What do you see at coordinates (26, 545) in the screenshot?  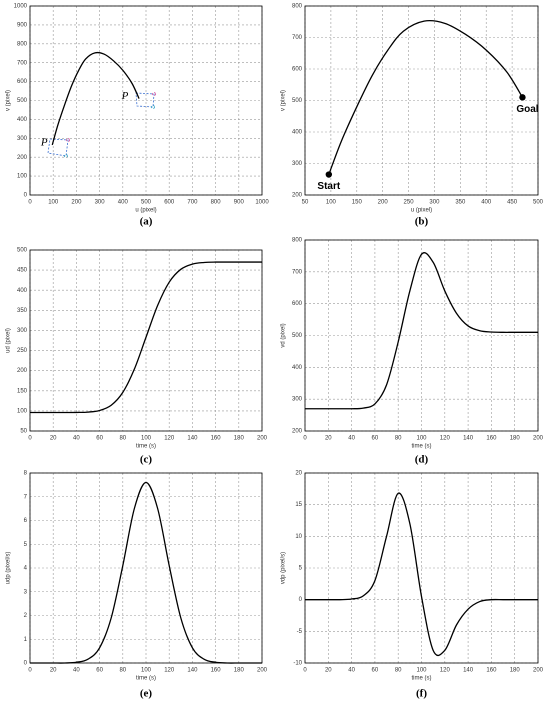 I see `y-tick-label: 5` at bounding box center [26, 545].